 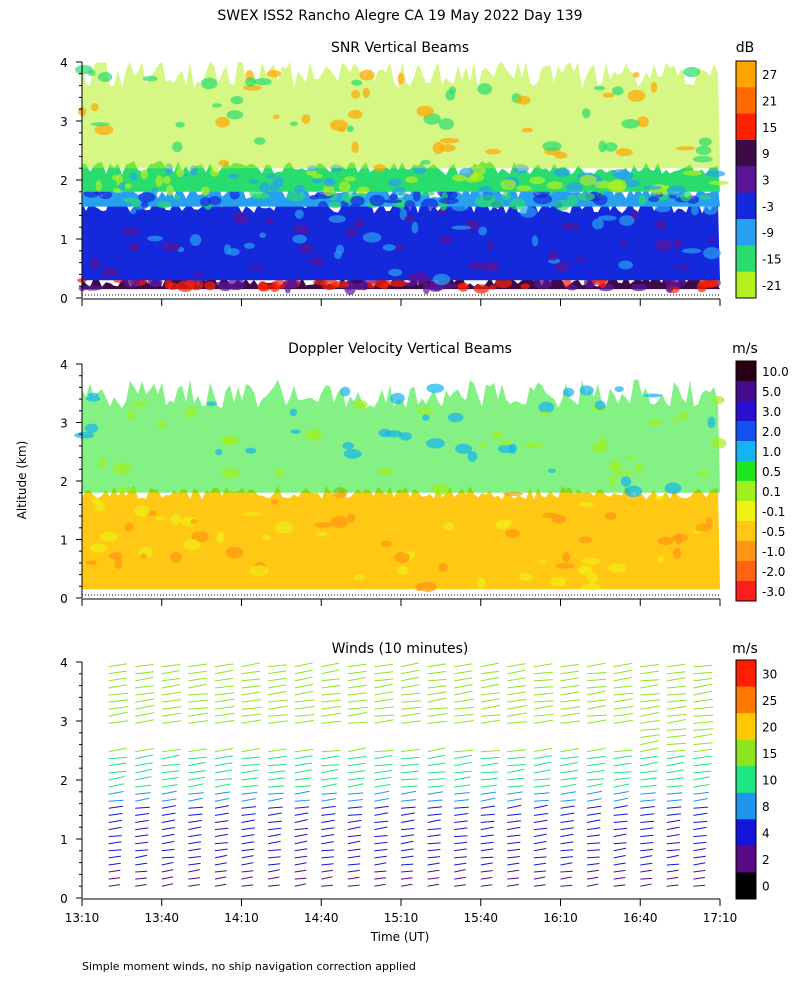 What do you see at coordinates (64, 424) in the screenshot?
I see `doppler-y-tick-label: 3` at bounding box center [64, 424].